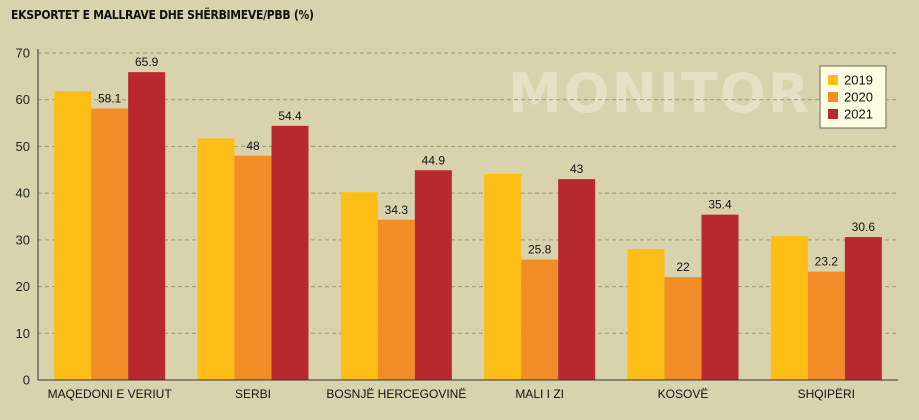  I want to click on x-tick-label: BOSNJË HERCEGOVINË, so click(396, 394).